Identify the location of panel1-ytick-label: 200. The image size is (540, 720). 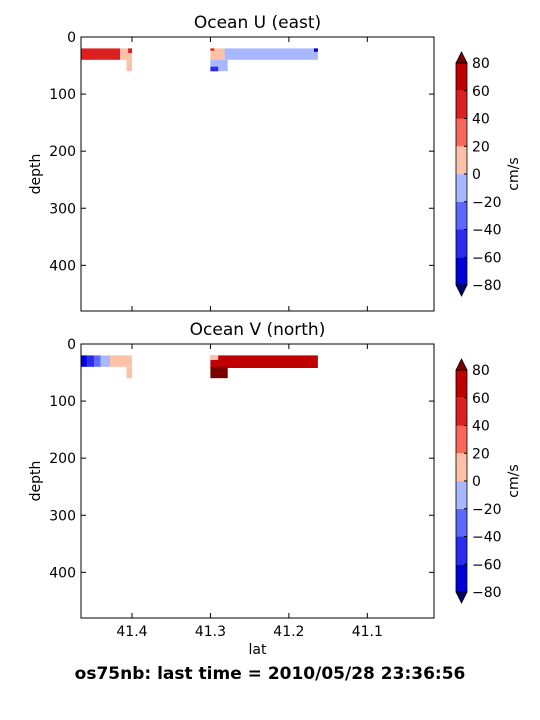
(62, 152).